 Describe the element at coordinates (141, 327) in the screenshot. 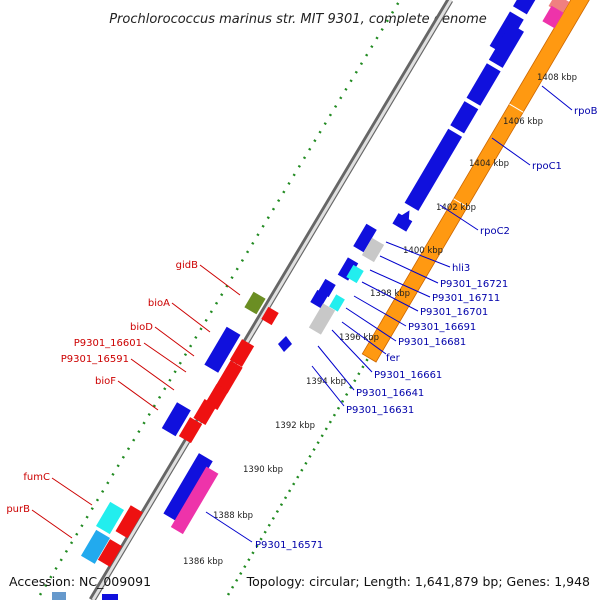

I see `gene-label-bioD: bioD` at that location.